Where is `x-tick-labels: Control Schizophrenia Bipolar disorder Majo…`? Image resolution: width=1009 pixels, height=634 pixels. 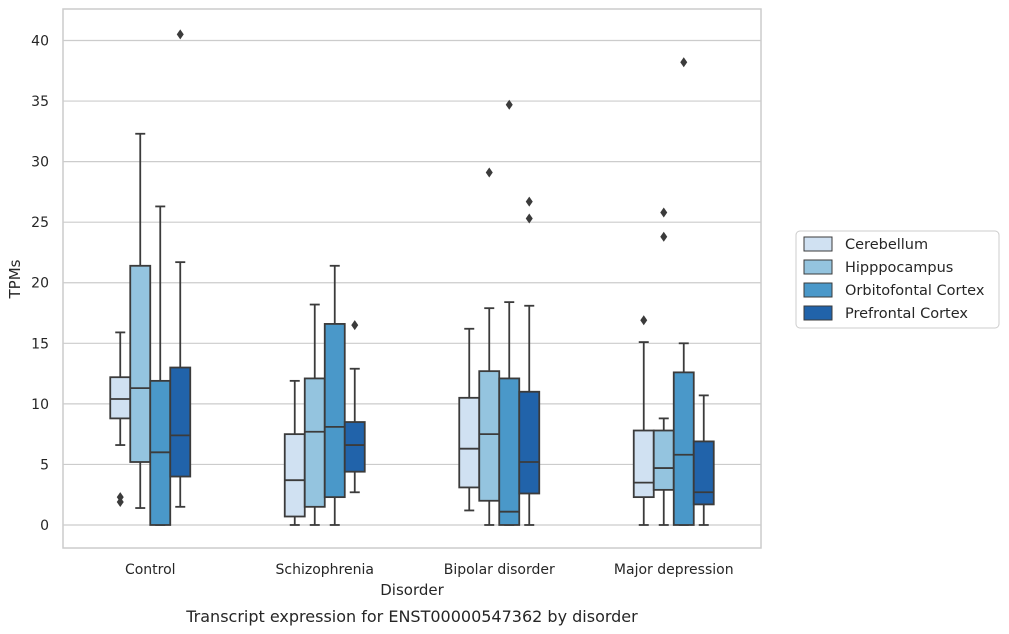 x-tick-labels: Control Schizophrenia Bipolar disorder Majo… is located at coordinates (429, 570).